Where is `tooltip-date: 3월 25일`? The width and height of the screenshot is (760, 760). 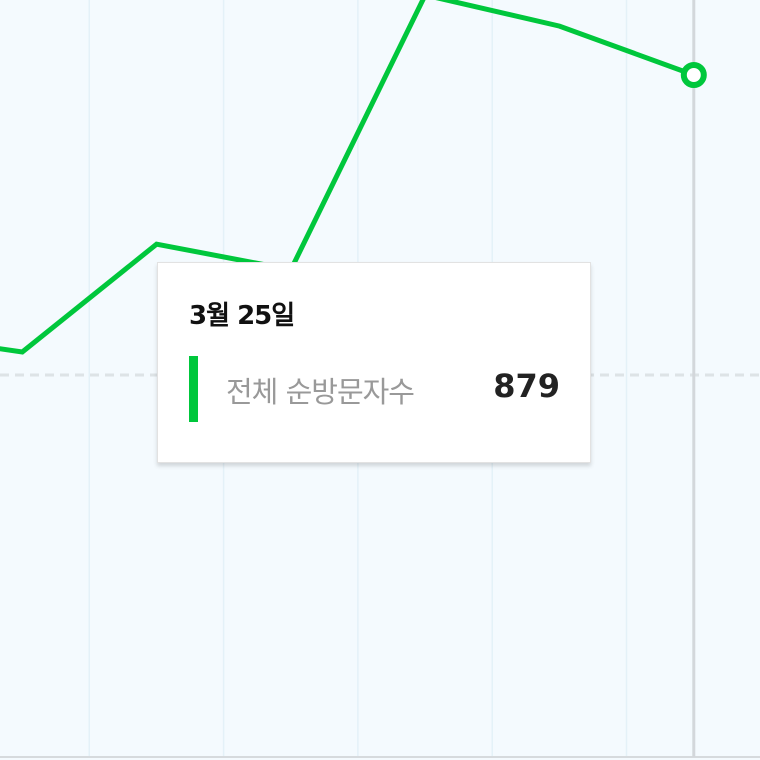 tooltip-date: 3월 25일 is located at coordinates (242, 316).